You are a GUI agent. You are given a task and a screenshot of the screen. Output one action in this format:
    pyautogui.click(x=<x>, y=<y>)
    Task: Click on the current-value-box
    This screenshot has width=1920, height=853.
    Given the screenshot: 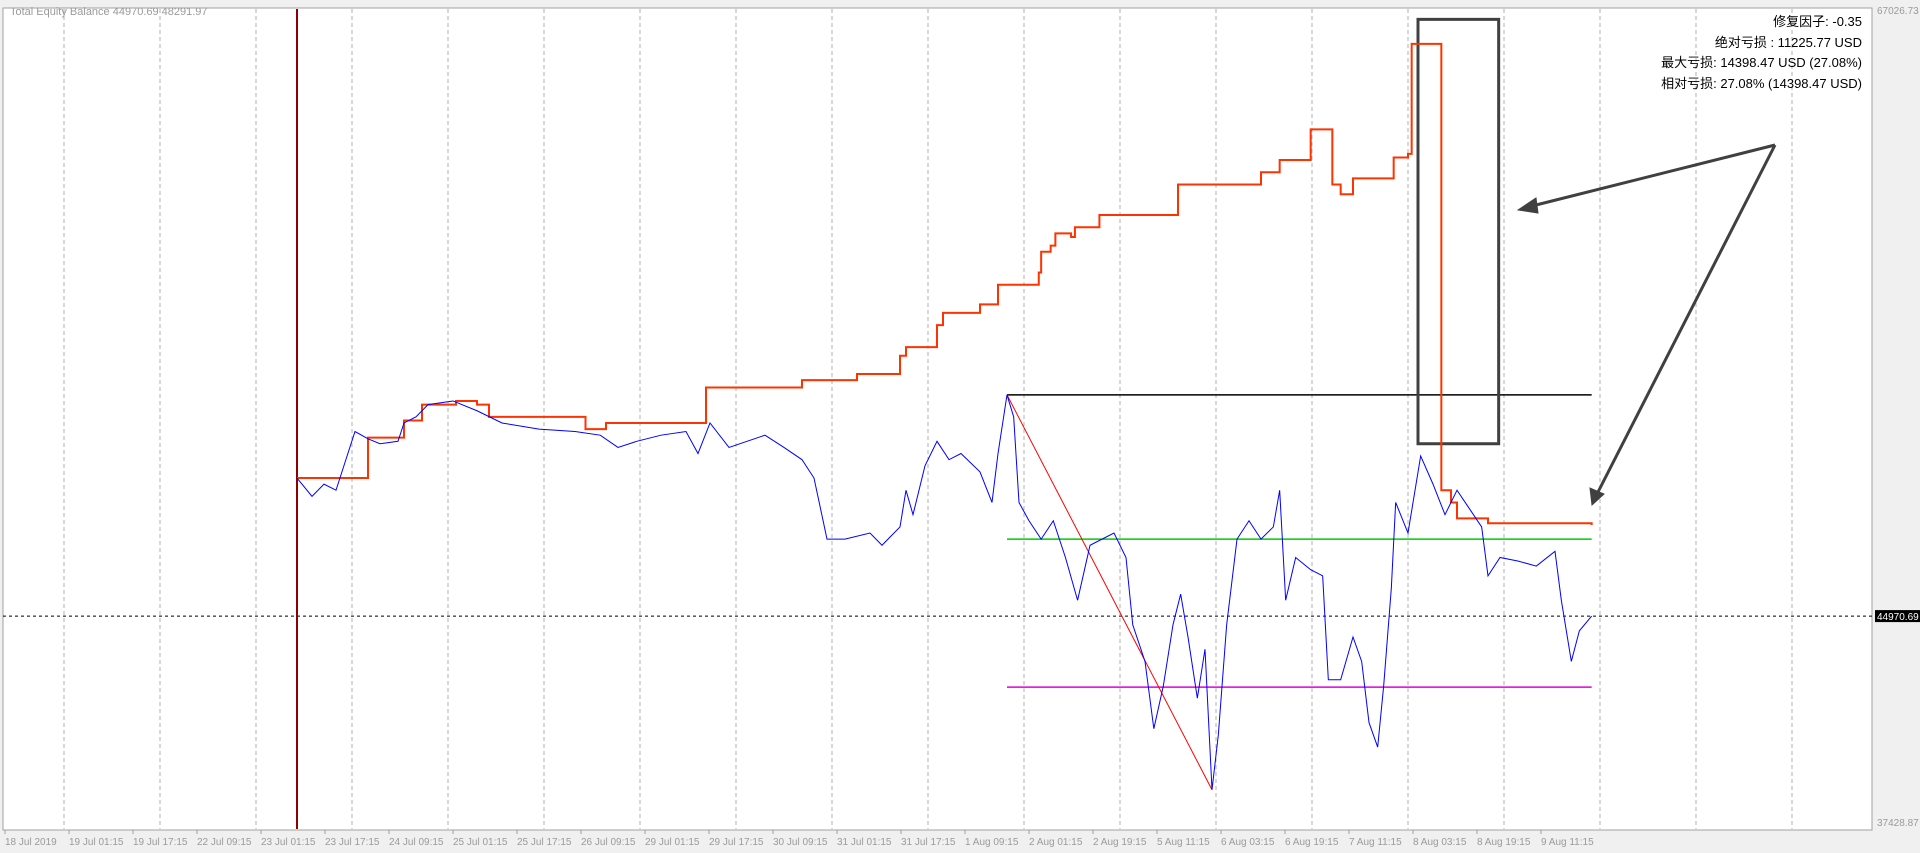 What is the action you would take?
    pyautogui.click(x=1897, y=616)
    